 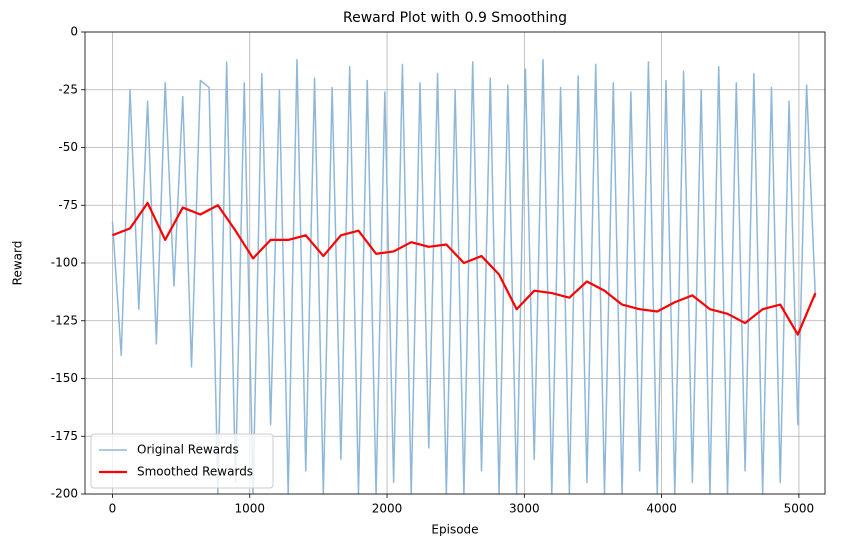 I want to click on legend-box, so click(x=182, y=461).